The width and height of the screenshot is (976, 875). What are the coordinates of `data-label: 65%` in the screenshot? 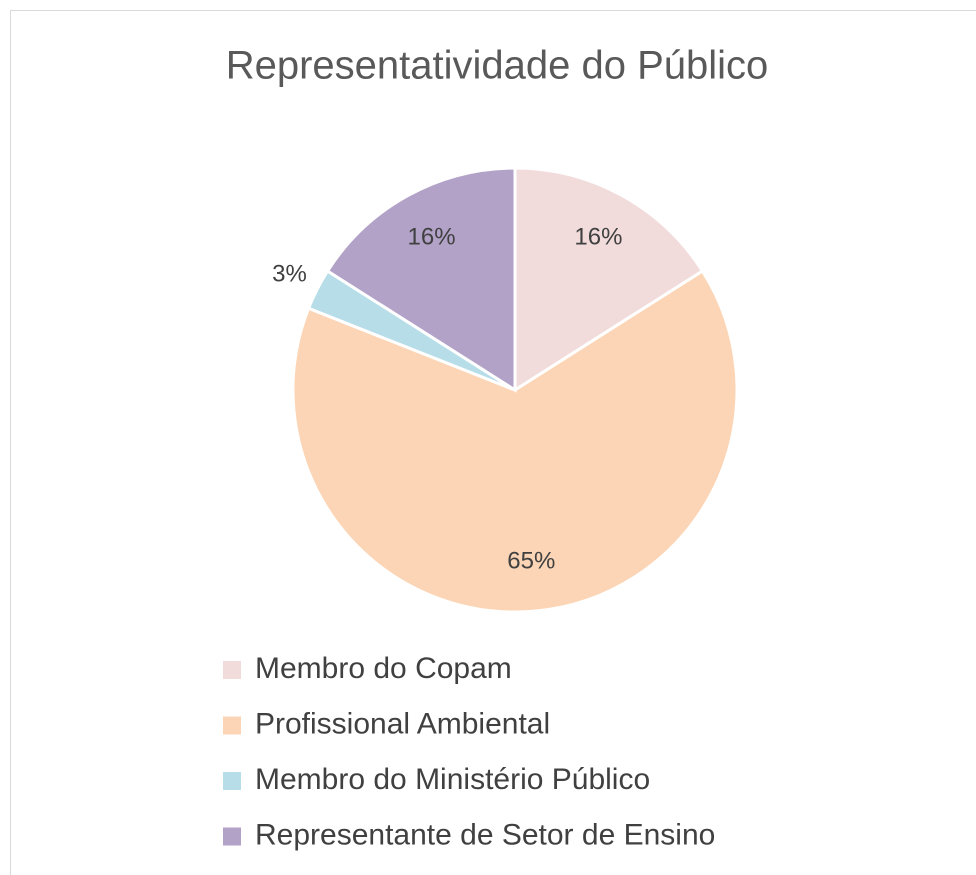 It's located at (531, 561).